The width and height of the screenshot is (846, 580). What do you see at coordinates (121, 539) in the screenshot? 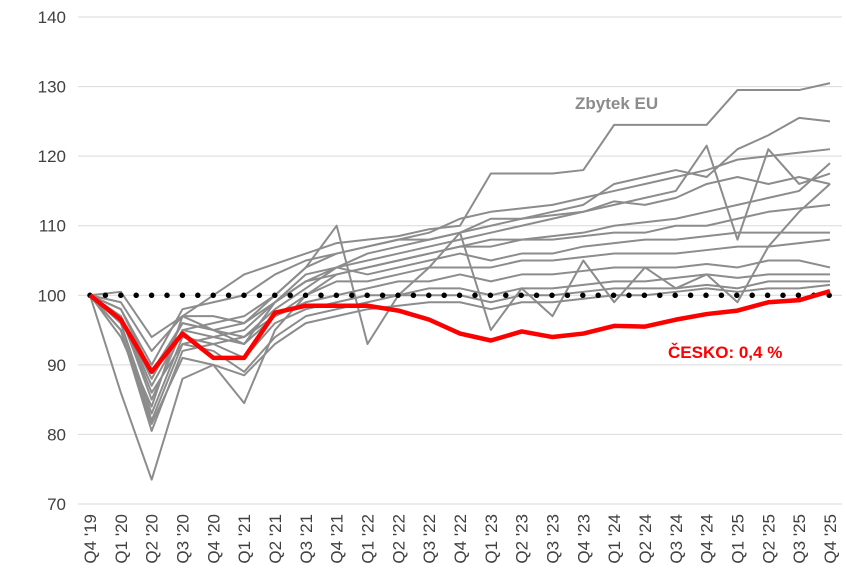
I see `x-tick-label: Q1 '20` at bounding box center [121, 539].